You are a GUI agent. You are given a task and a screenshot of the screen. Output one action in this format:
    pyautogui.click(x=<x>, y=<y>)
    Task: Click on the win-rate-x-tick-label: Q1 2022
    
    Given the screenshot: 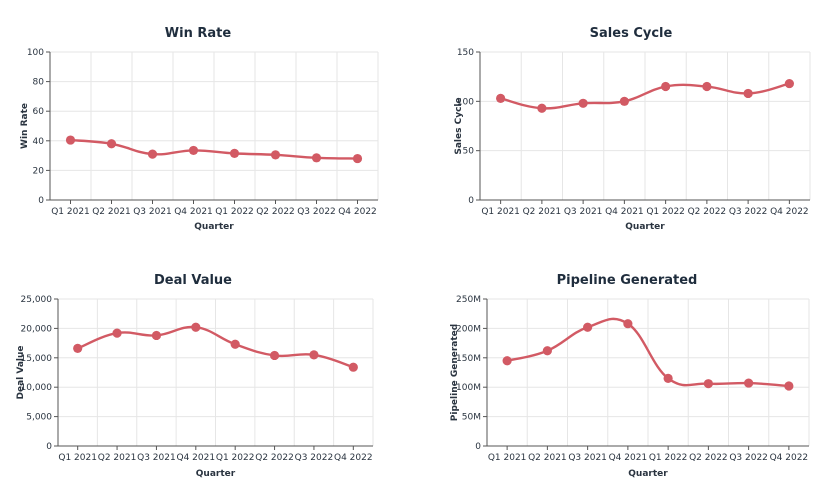 What is the action you would take?
    pyautogui.click(x=234, y=212)
    